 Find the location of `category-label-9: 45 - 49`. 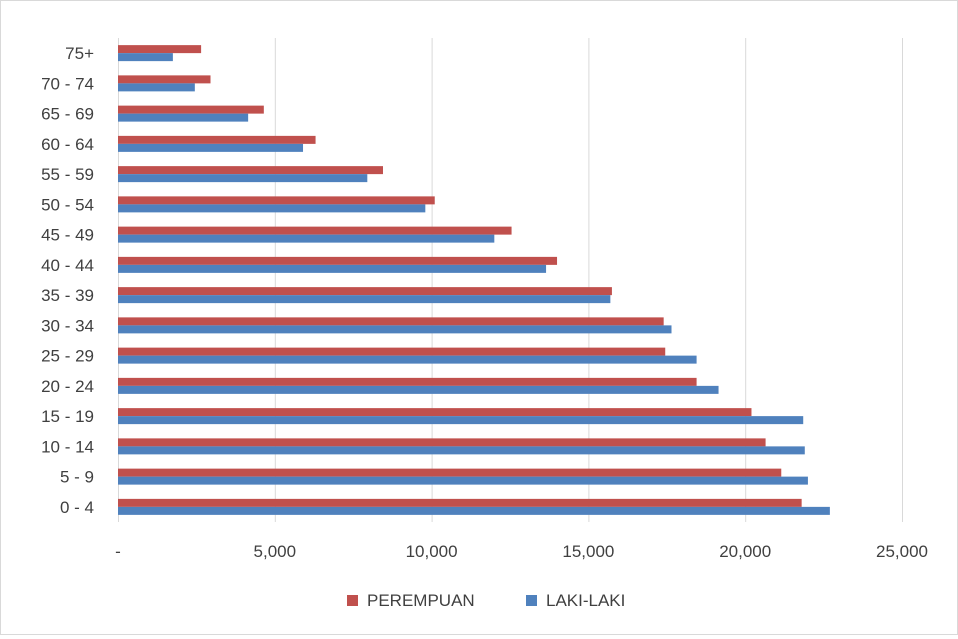

category-label-9: 45 - 49 is located at coordinates (67, 235).